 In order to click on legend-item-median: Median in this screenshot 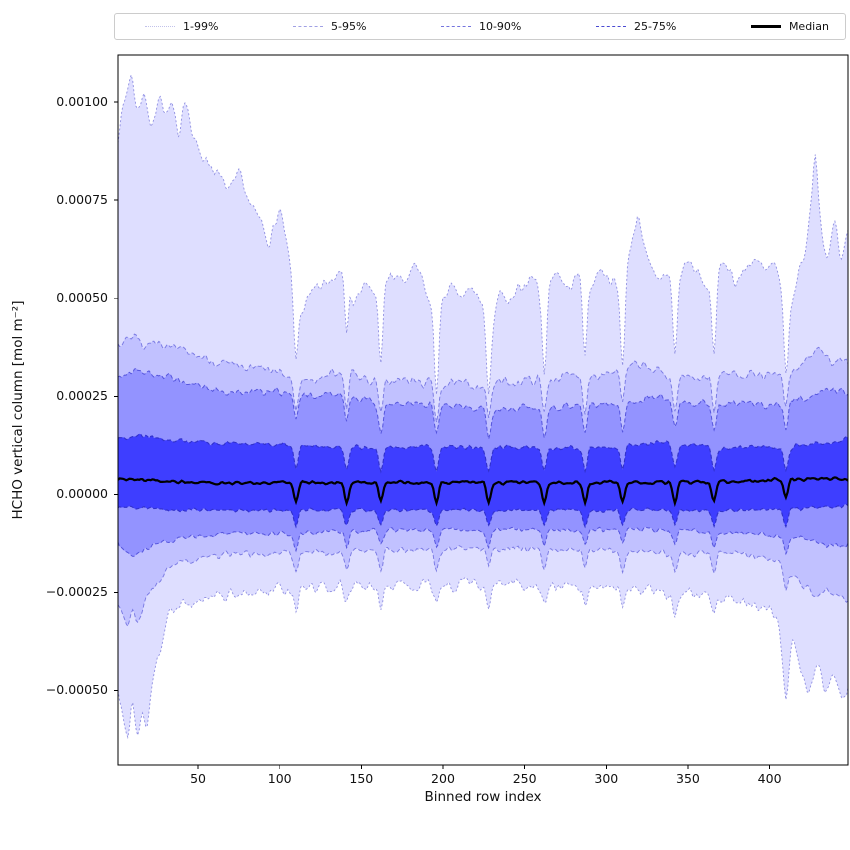, I will do `click(789, 26)`.